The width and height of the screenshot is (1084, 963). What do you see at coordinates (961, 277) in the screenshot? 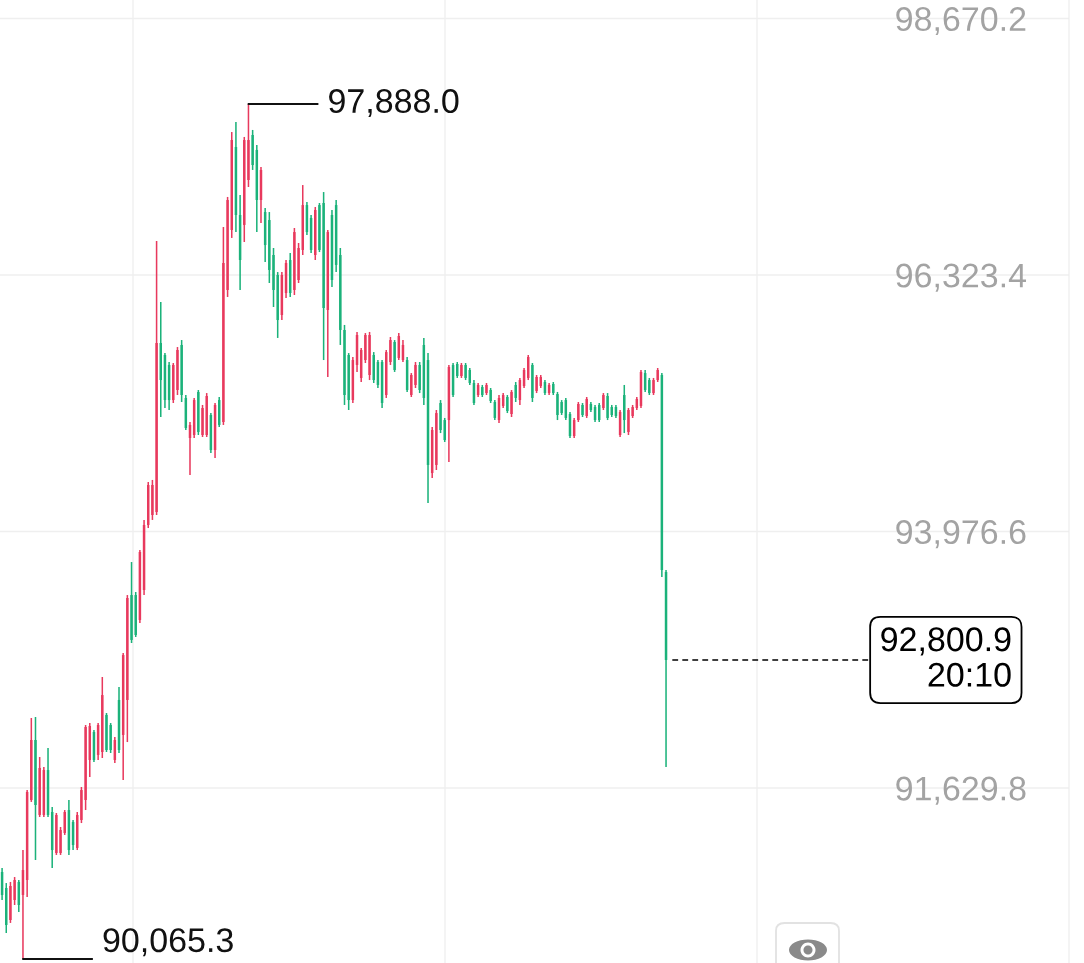
I see `y-tick-label: 96,323.4` at bounding box center [961, 277].